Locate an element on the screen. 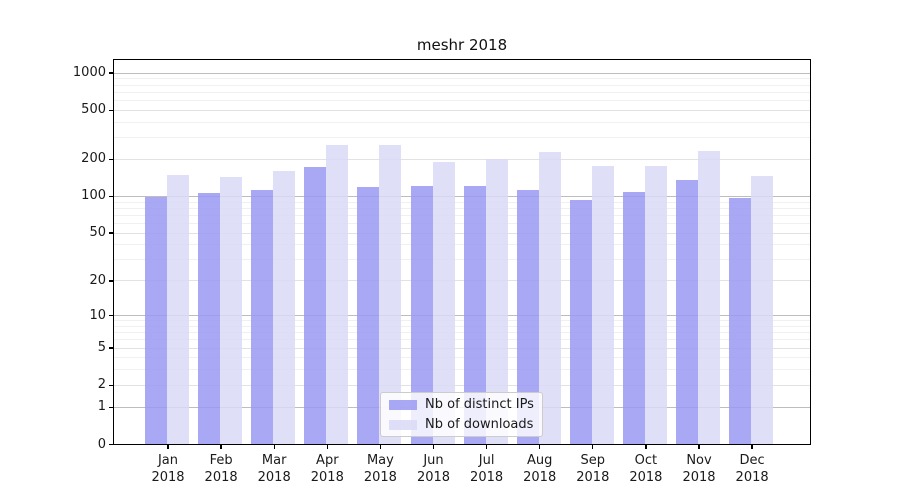 The image size is (900, 500). bar-distinct-ips-mar-2018 is located at coordinates (262, 317).